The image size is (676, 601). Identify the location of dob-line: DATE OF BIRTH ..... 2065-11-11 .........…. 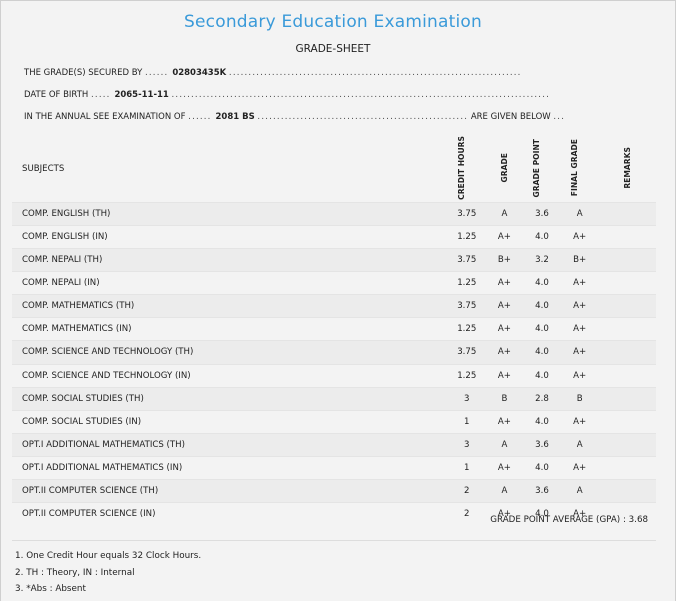
(287, 95).